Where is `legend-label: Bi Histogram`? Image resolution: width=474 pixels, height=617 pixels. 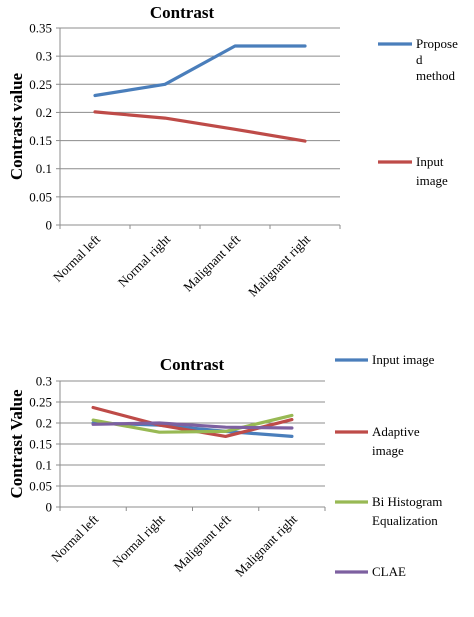 legend-label: Bi Histogram is located at coordinates (407, 501).